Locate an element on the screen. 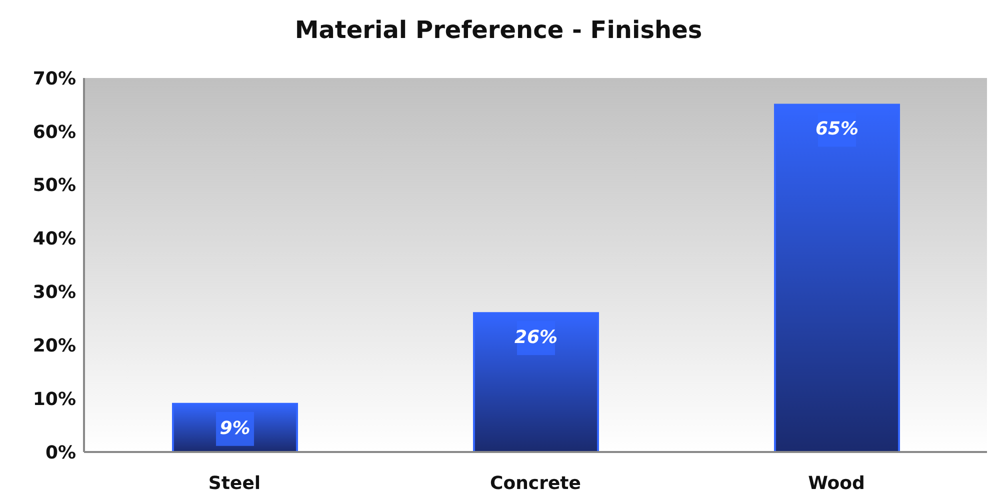 This screenshot has height=500, width=997. y-tick-label: 40% is located at coordinates (54, 239).